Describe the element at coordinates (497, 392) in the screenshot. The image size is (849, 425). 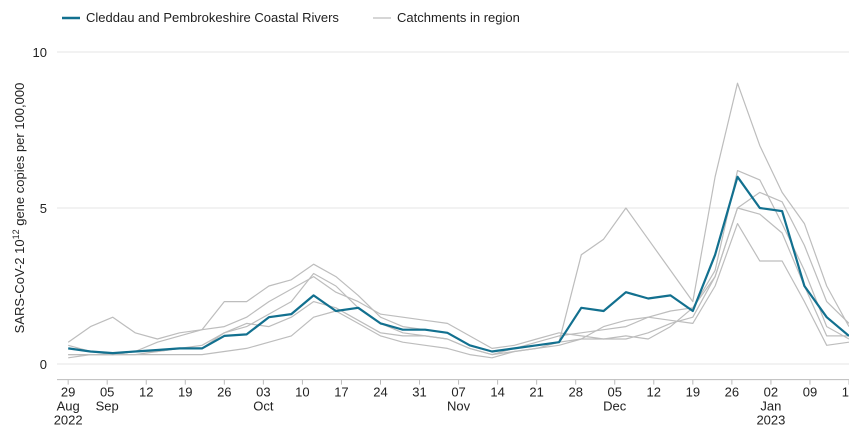
I see `x-tick-label: 14` at that location.